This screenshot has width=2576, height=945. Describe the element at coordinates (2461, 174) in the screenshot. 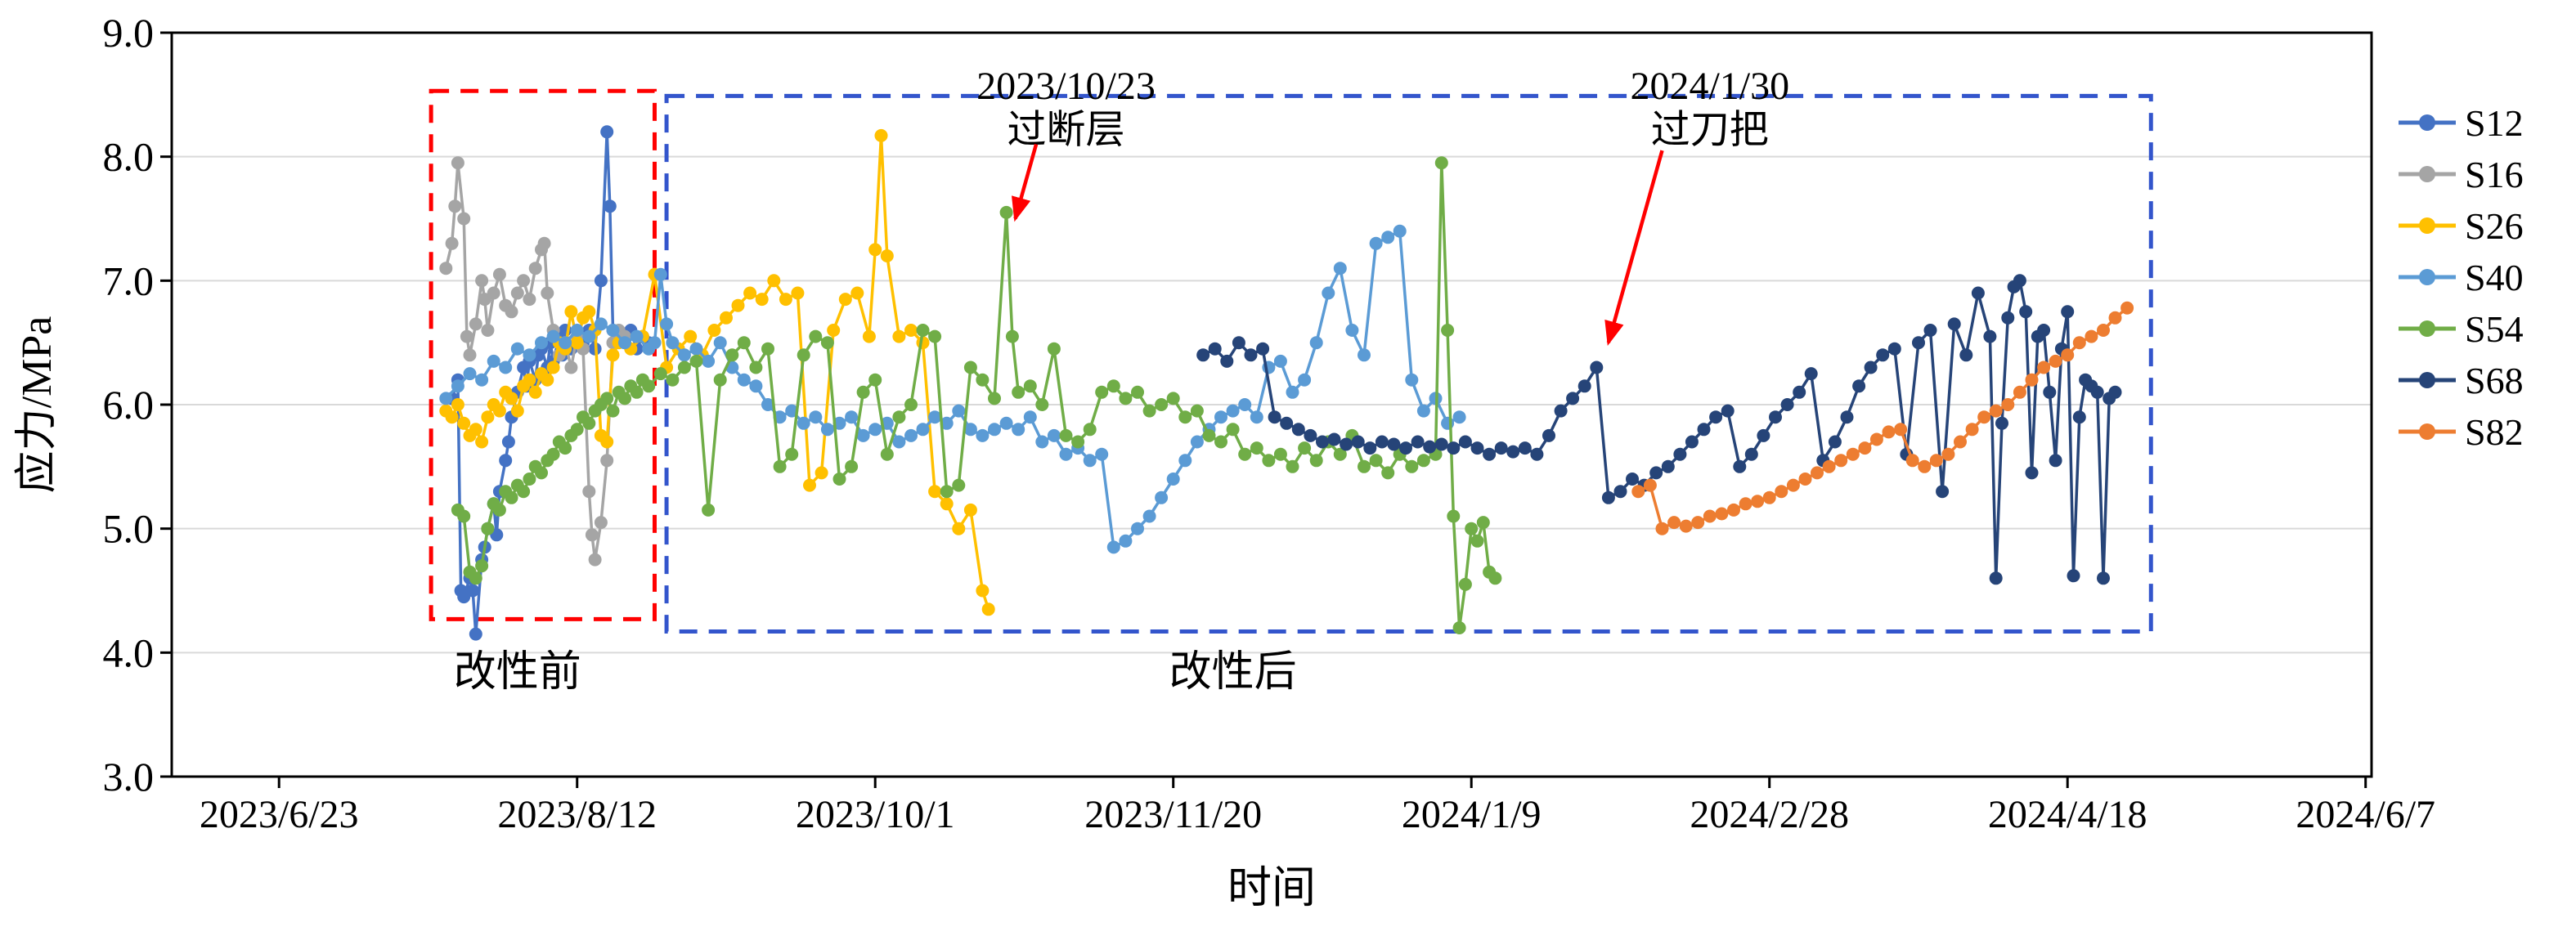

I see `legend-item-S16: S16` at that location.